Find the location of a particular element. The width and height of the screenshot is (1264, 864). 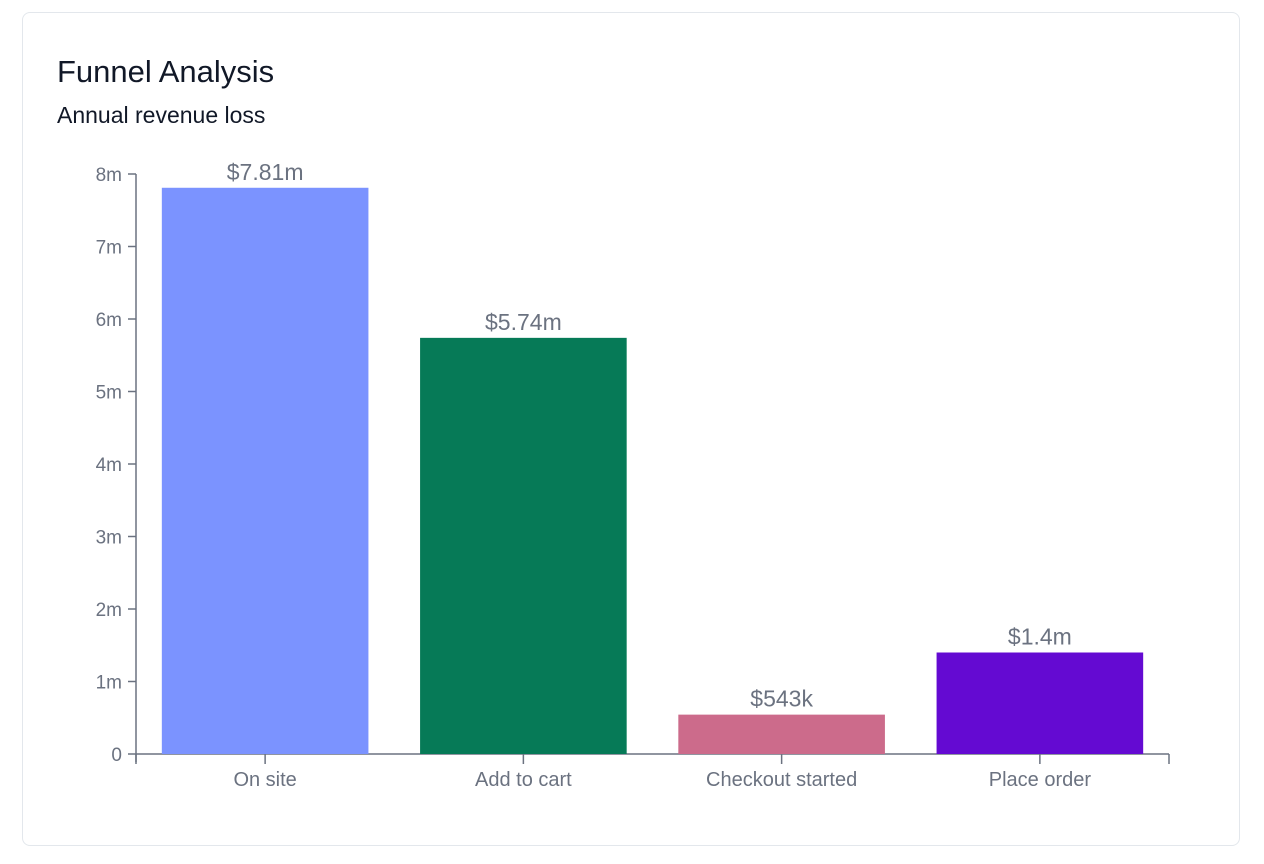

x-tick-label: Checkout started is located at coordinates (781, 780).